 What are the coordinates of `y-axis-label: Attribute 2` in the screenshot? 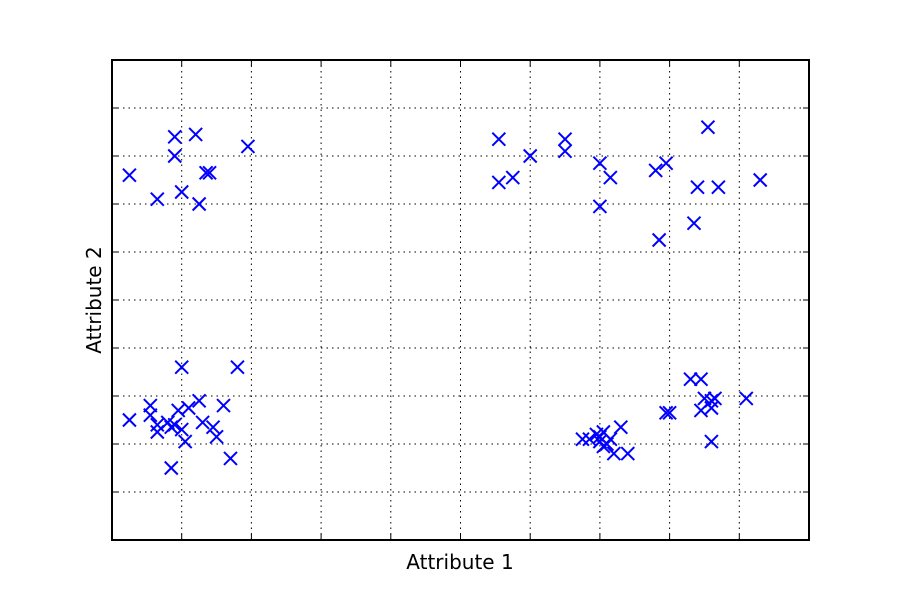 It's located at (94, 299).